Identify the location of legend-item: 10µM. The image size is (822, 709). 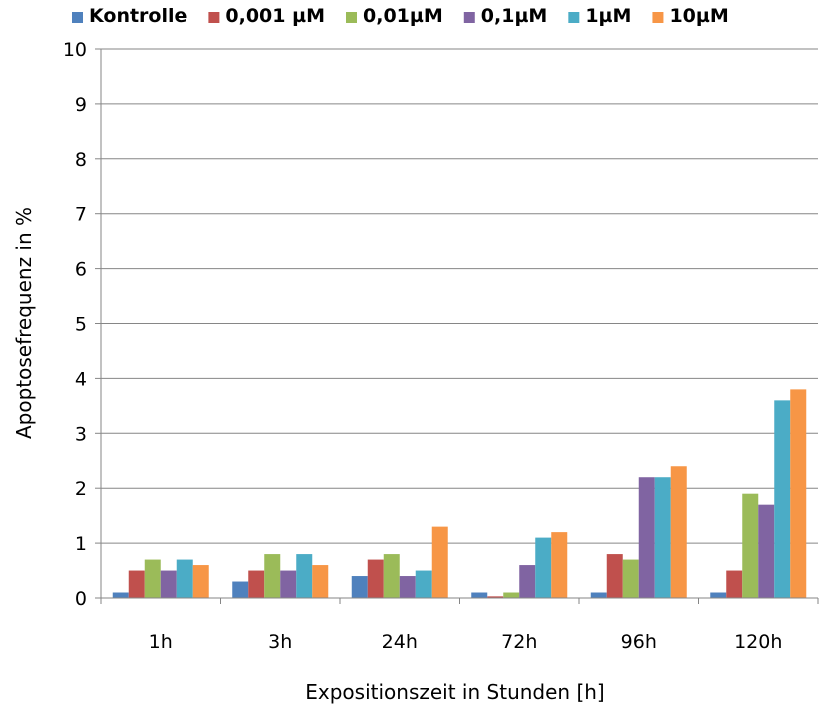
(690, 16).